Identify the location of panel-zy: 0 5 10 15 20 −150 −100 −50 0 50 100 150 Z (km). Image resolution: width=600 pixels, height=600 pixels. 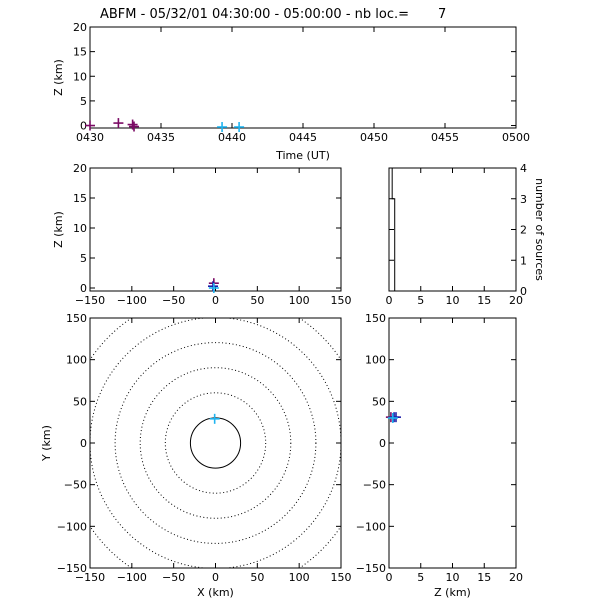
(439, 455).